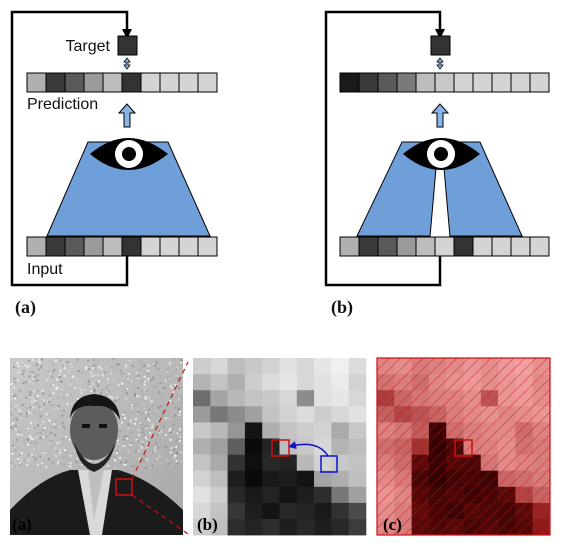 The image size is (567, 548). Describe the element at coordinates (25, 307) in the screenshot. I see `panel-label-top-a: (a)` at that location.